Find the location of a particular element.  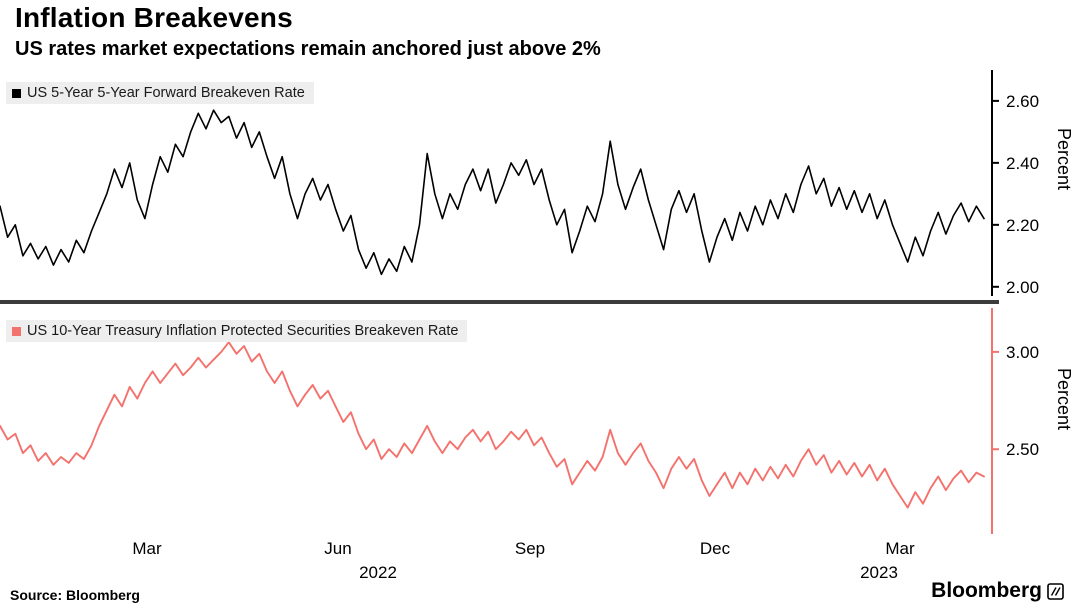

bloomberg-wordmark: Bloomberg is located at coordinates (986, 590).